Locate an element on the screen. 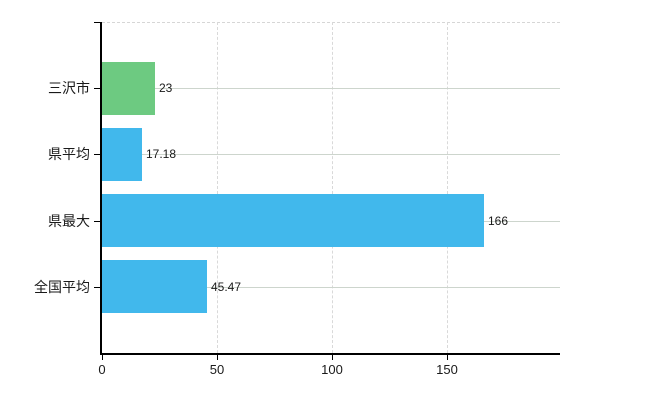 This screenshot has width=650, height=400. x-tick-label: 50 is located at coordinates (217, 369).